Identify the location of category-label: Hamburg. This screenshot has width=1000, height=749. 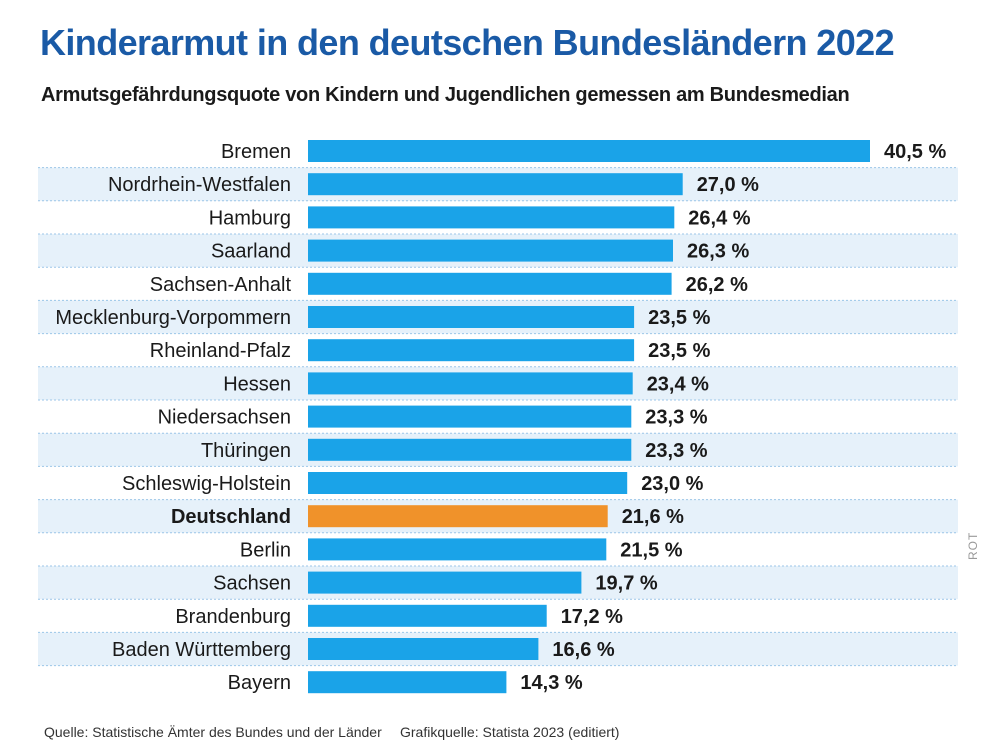
(250, 218).